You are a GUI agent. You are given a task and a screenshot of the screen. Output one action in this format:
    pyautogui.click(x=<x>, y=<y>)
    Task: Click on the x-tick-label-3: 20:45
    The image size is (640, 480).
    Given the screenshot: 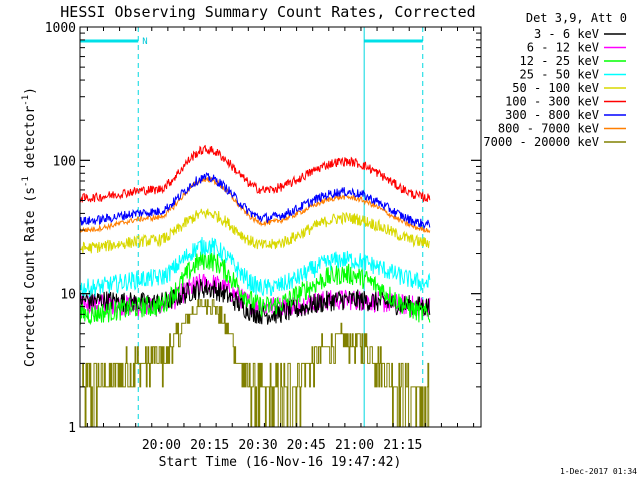 What is the action you would take?
    pyautogui.click(x=306, y=445)
    